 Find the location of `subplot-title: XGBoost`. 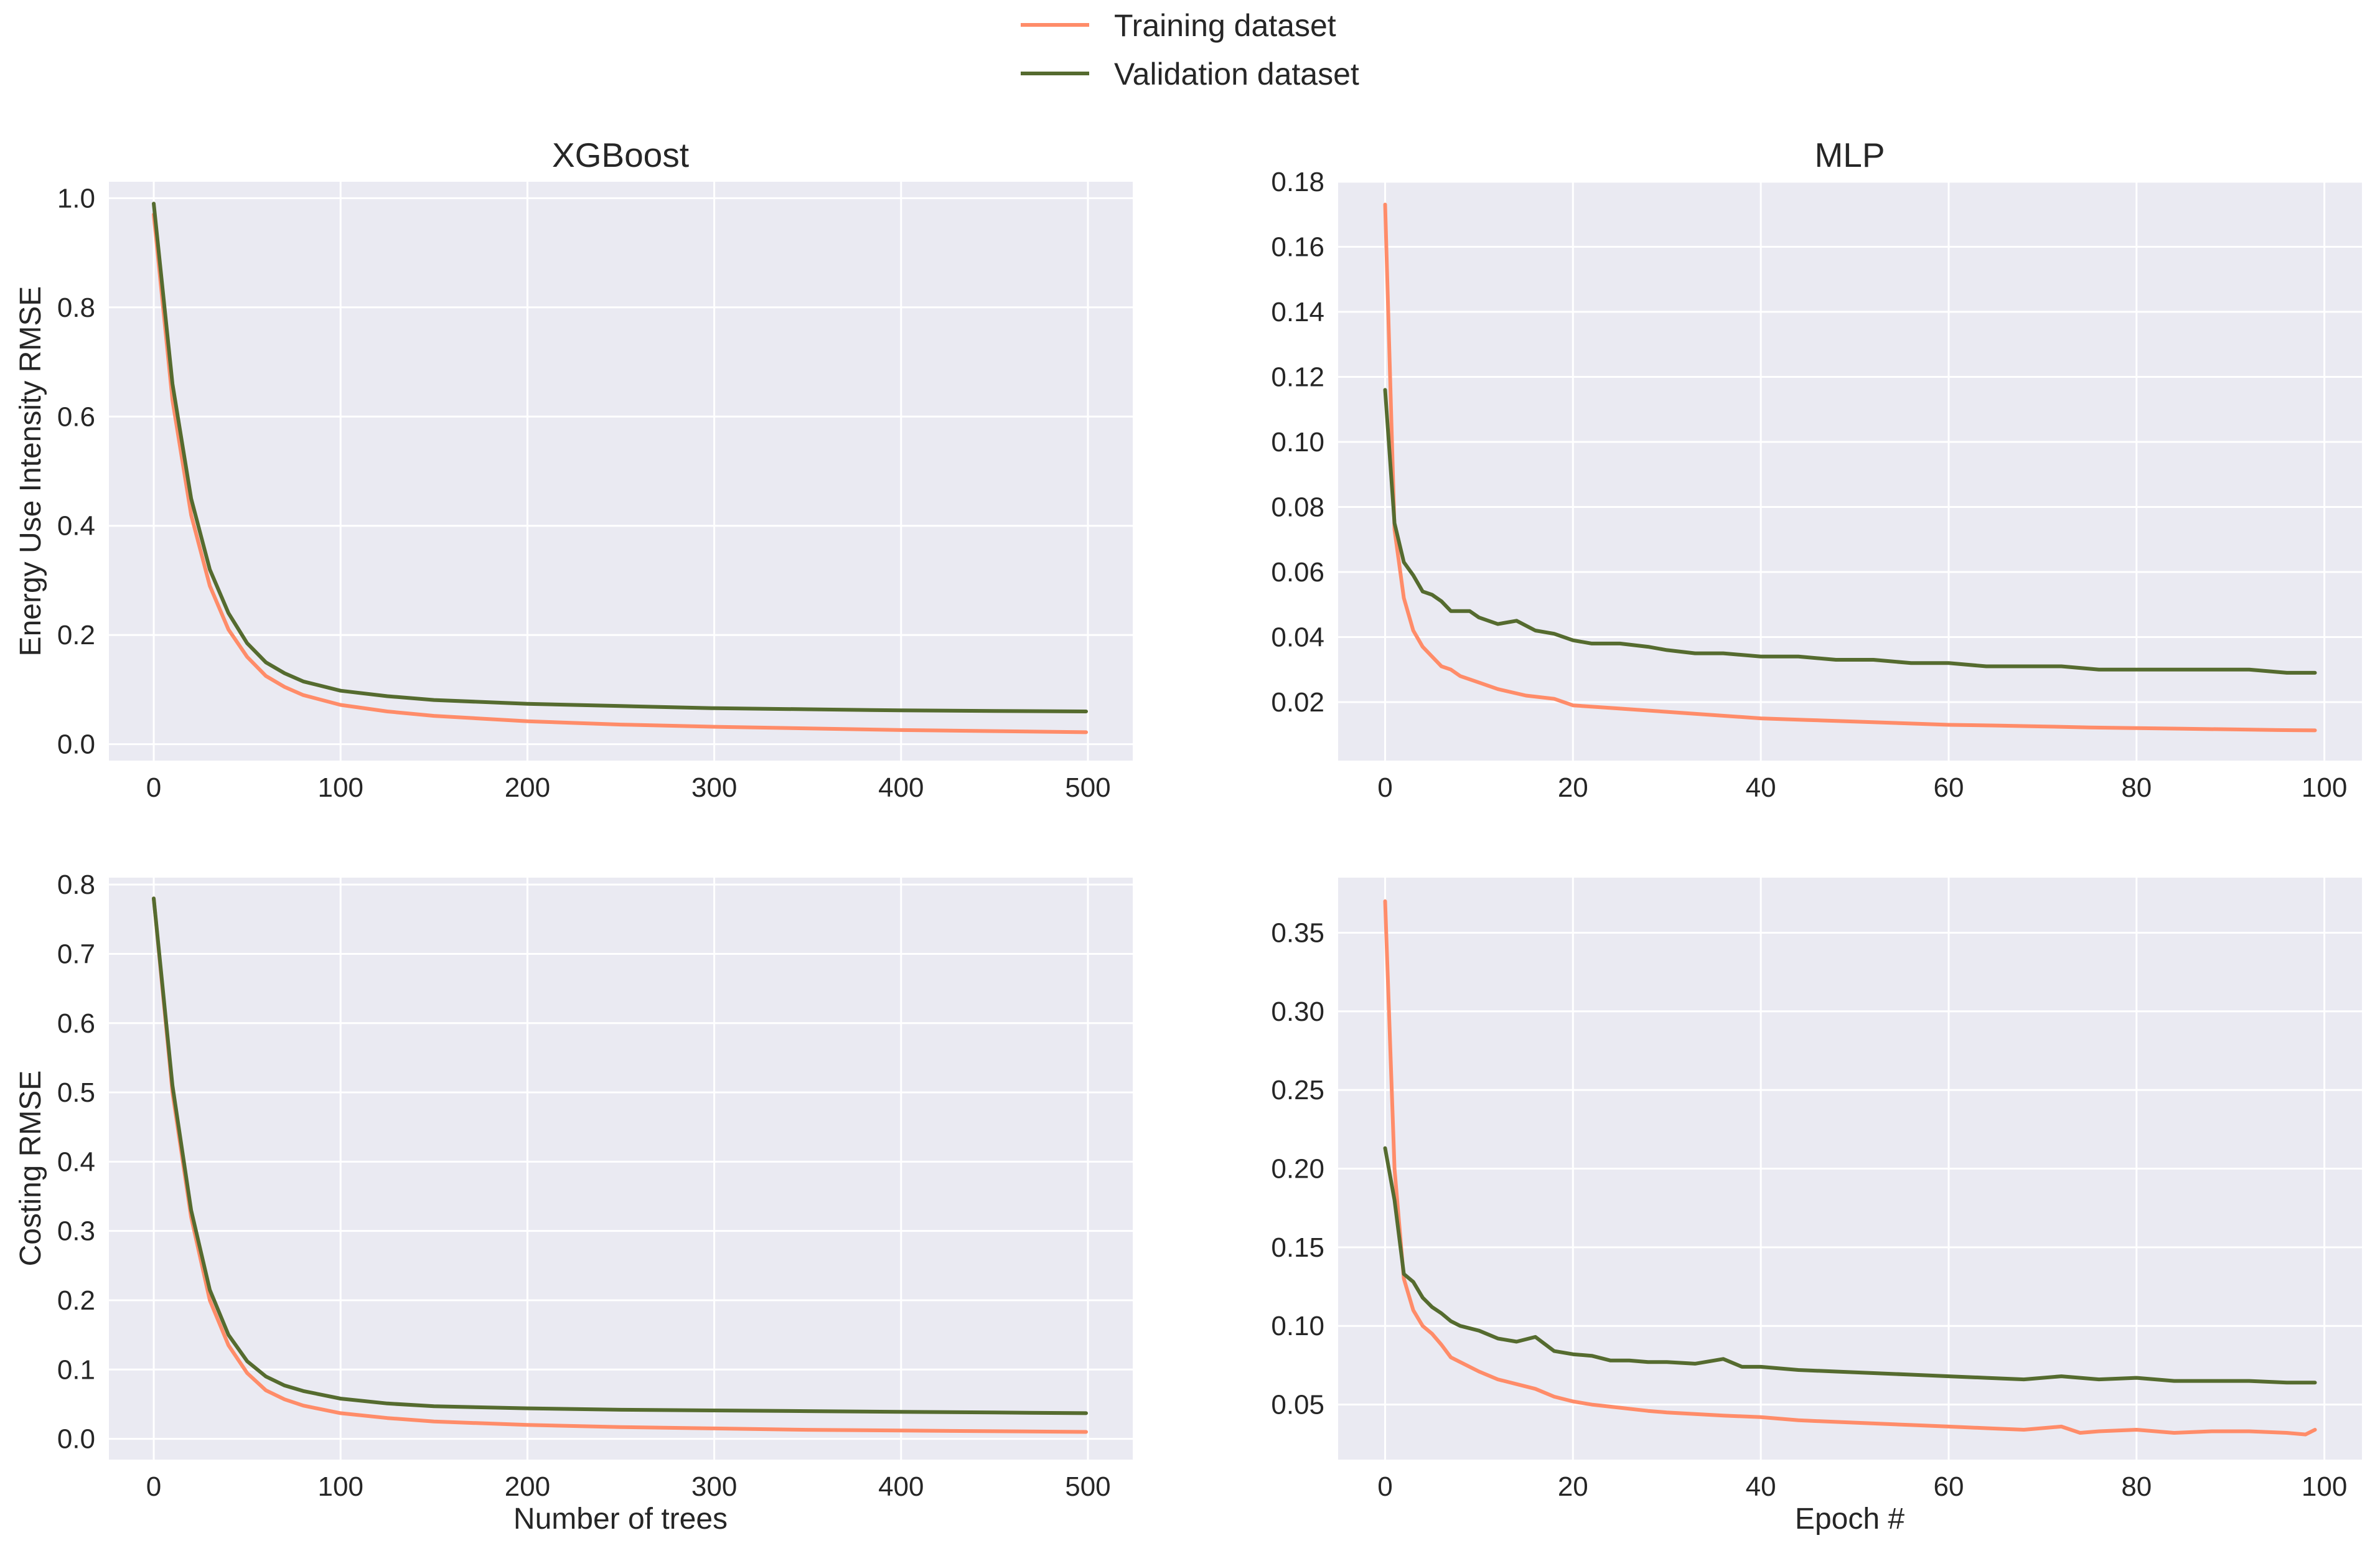

subplot-title: XGBoost is located at coordinates (621, 155).